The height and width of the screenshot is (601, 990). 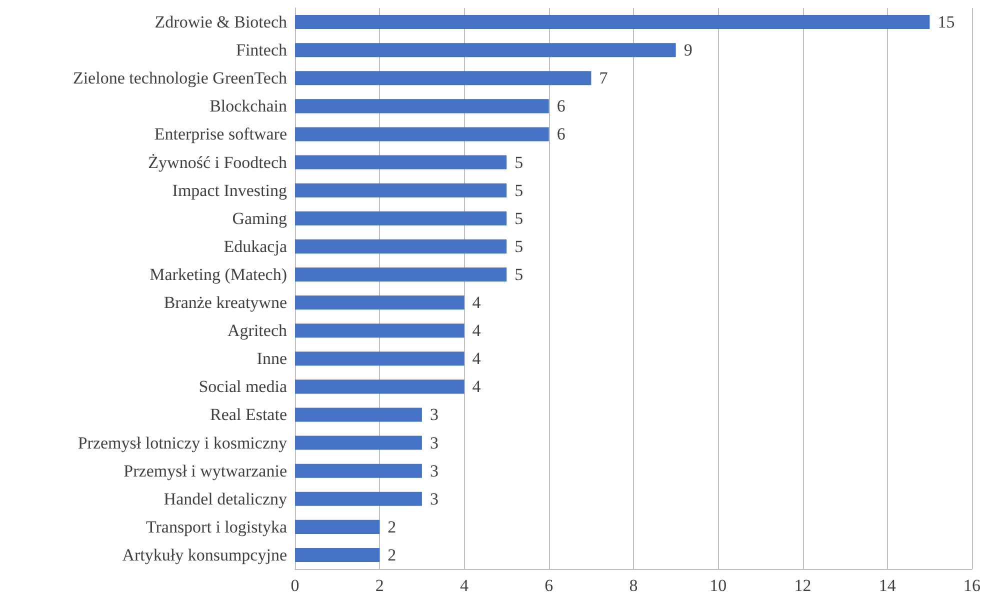 What do you see at coordinates (464, 585) in the screenshot?
I see `x-tick-label: 4` at bounding box center [464, 585].